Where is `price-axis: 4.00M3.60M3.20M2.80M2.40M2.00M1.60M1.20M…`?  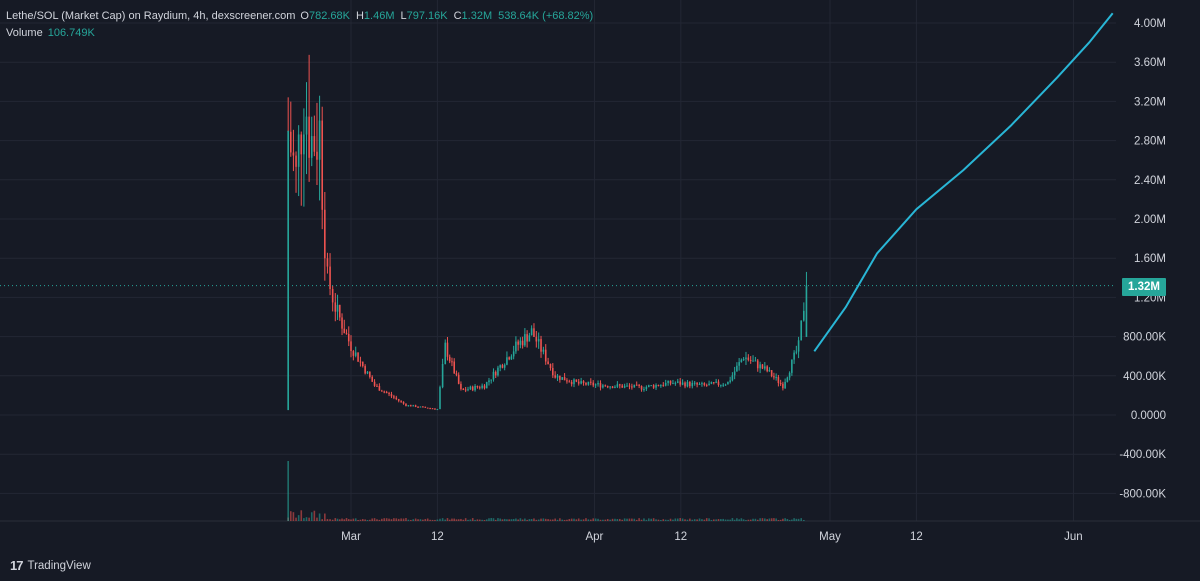 price-axis: 4.00M3.60M3.20M2.80M2.40M2.00M1.60M1.20M… is located at coordinates (1142, 259).